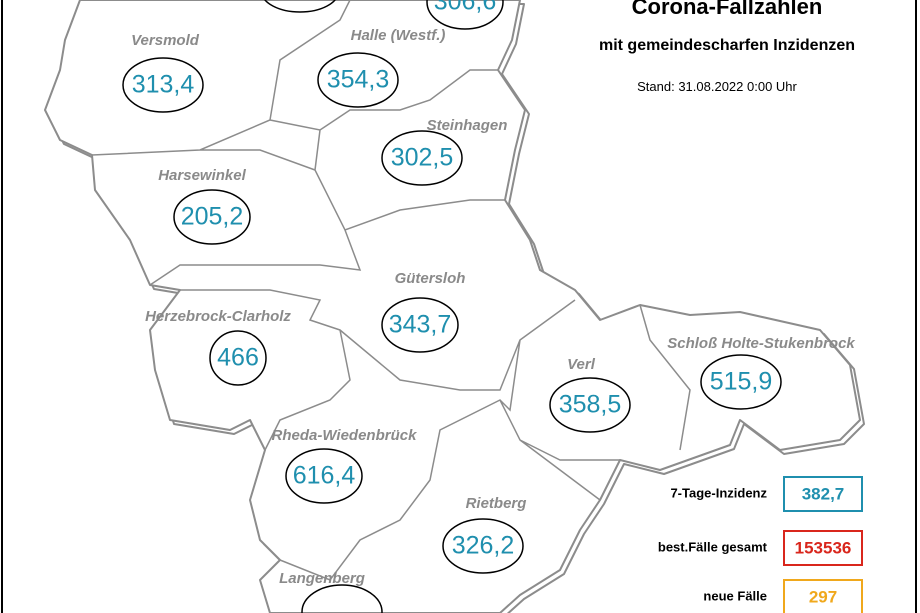 This screenshot has height=613, width=920. I want to click on region-name: Rheda-Wiedenbrück, so click(345, 435).